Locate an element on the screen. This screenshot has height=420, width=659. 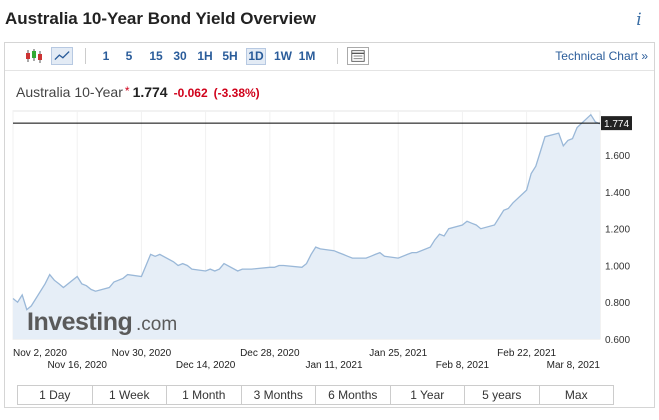
x-tick-label: Nov 16, 2020 is located at coordinates (77, 365).